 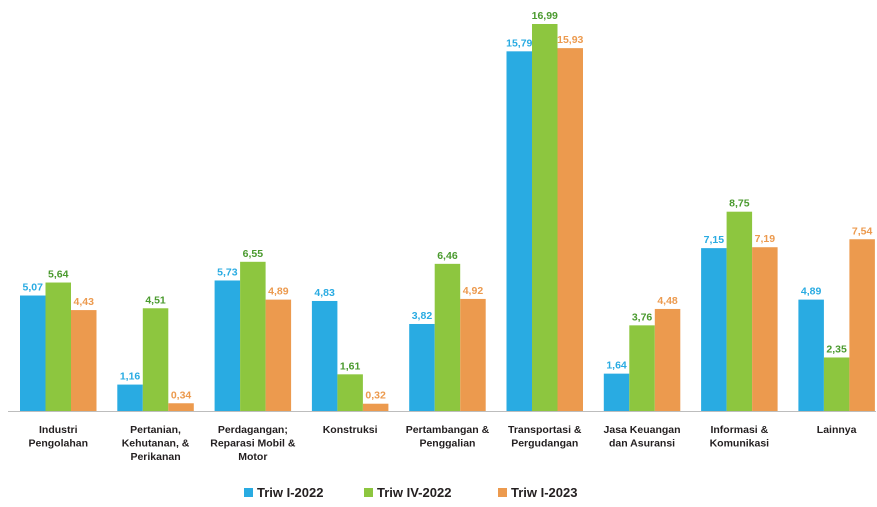 I want to click on value-label: 1,64, so click(x=616, y=366).